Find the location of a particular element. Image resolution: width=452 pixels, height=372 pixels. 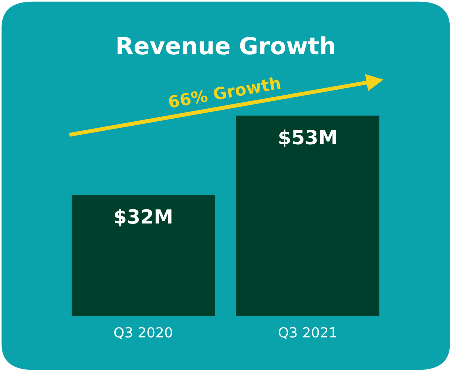

x-tick-label: Q3 2020 is located at coordinates (143, 333).